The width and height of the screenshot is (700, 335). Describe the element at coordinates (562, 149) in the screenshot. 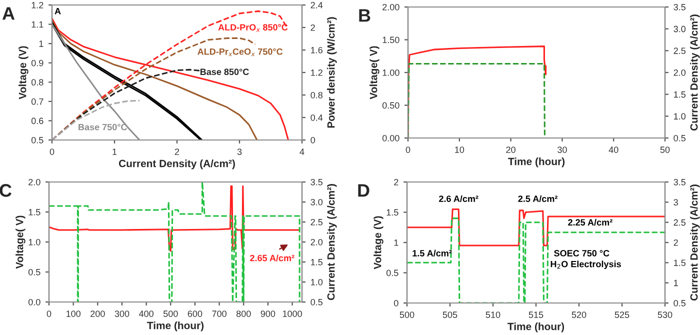

I see `x-tick-label: 30` at that location.